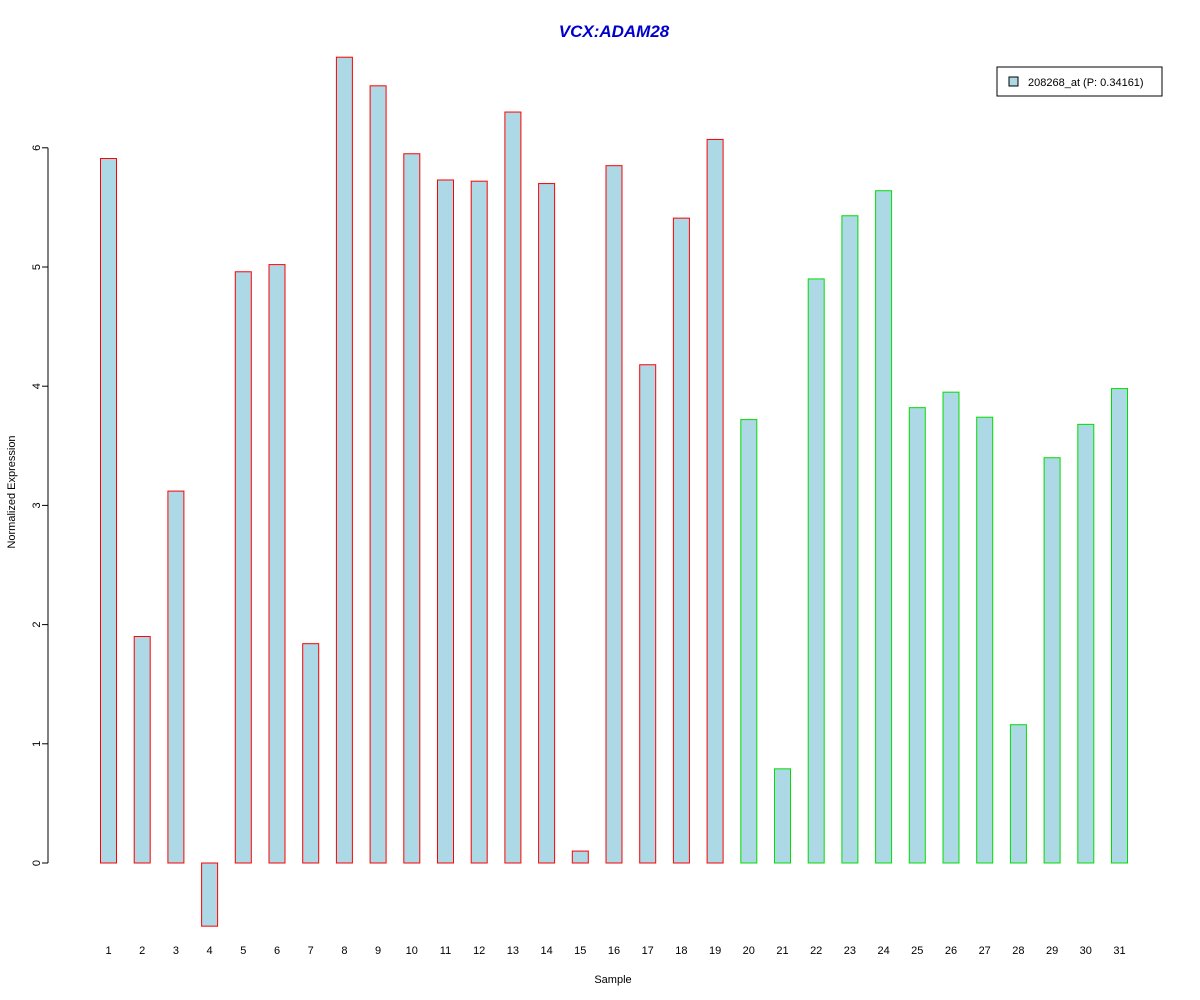  Describe the element at coordinates (311, 951) in the screenshot. I see `x-tick-label: 7` at that location.